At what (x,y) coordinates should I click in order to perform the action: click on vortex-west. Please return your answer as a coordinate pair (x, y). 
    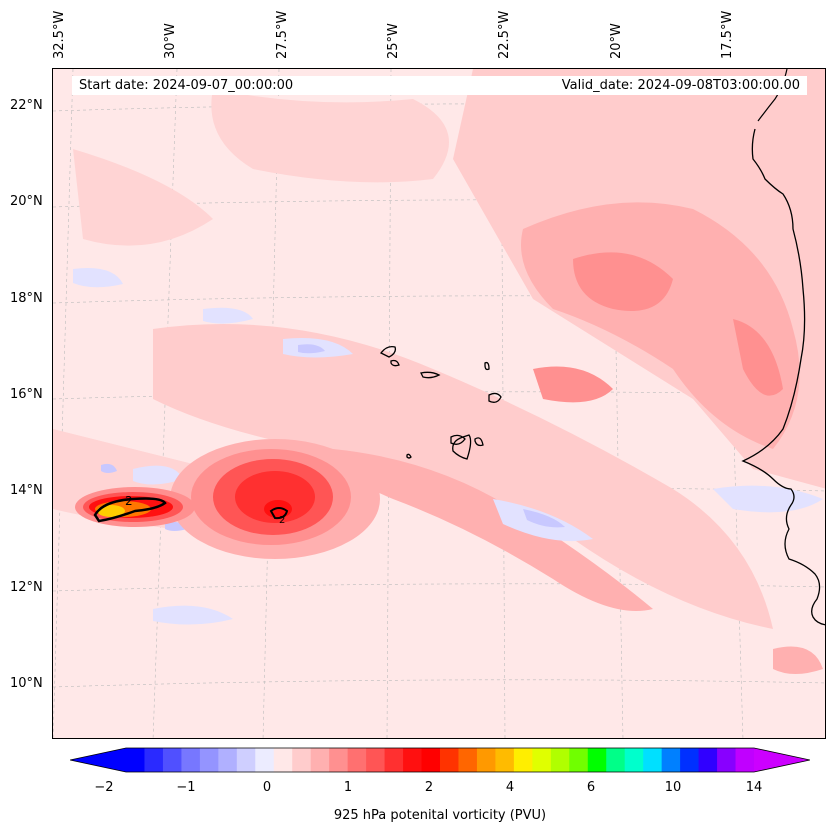
    Looking at the image, I should click on (135, 507).